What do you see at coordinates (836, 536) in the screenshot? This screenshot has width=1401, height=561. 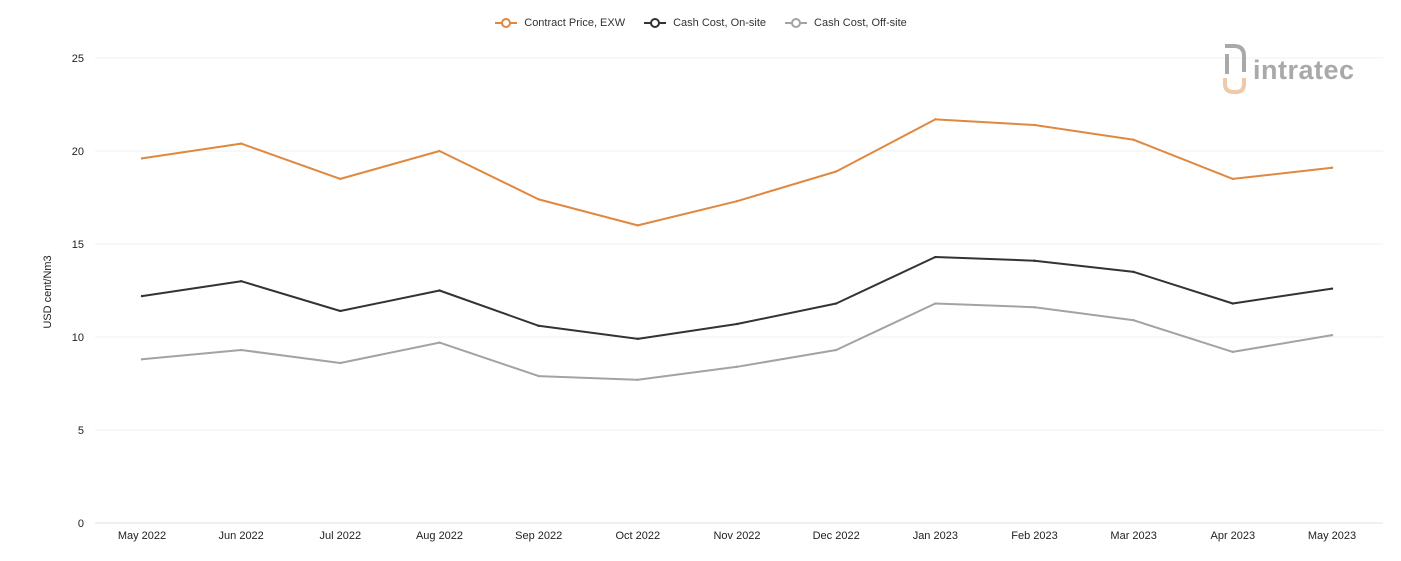 I see `x-tick-label: Dec 2022` at bounding box center [836, 536].